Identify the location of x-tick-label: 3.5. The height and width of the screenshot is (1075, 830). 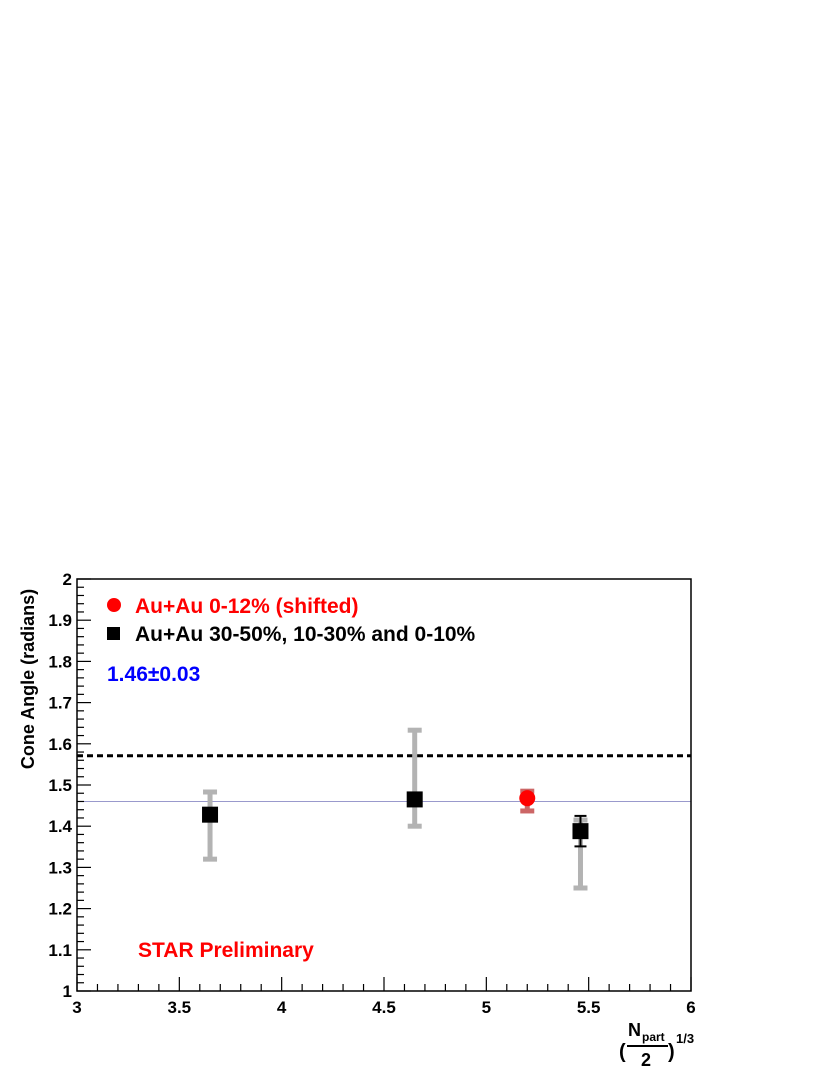
(180, 1007).